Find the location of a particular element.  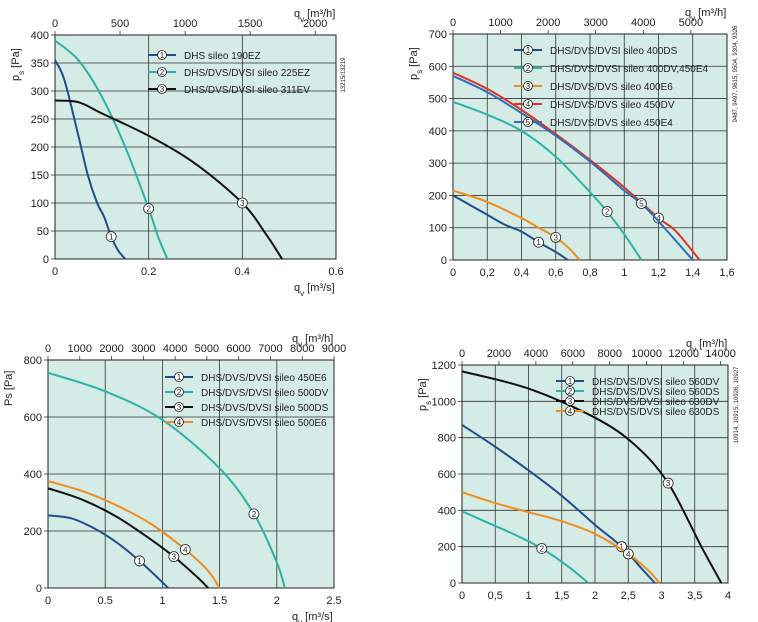

top-tick-label: 500 is located at coordinates (120, 24).